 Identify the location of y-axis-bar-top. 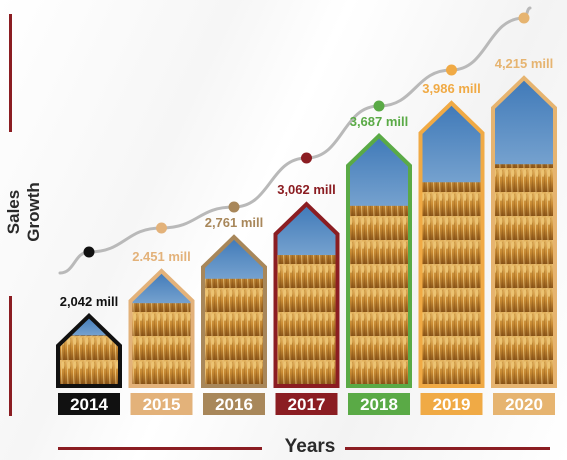
(10, 73).